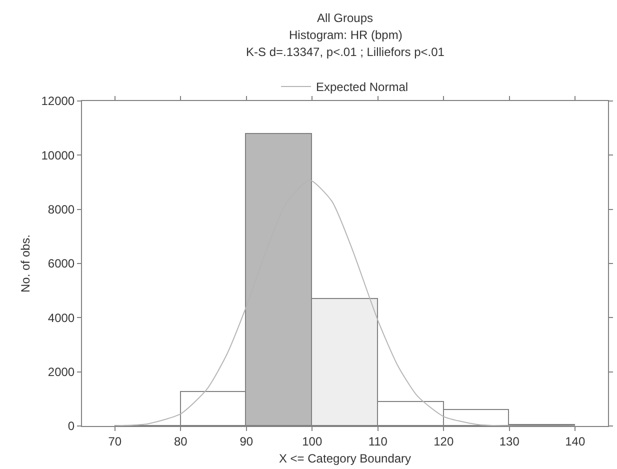 Image resolution: width=617 pixels, height=469 pixels. I want to click on x-tick-label: 120, so click(444, 441).